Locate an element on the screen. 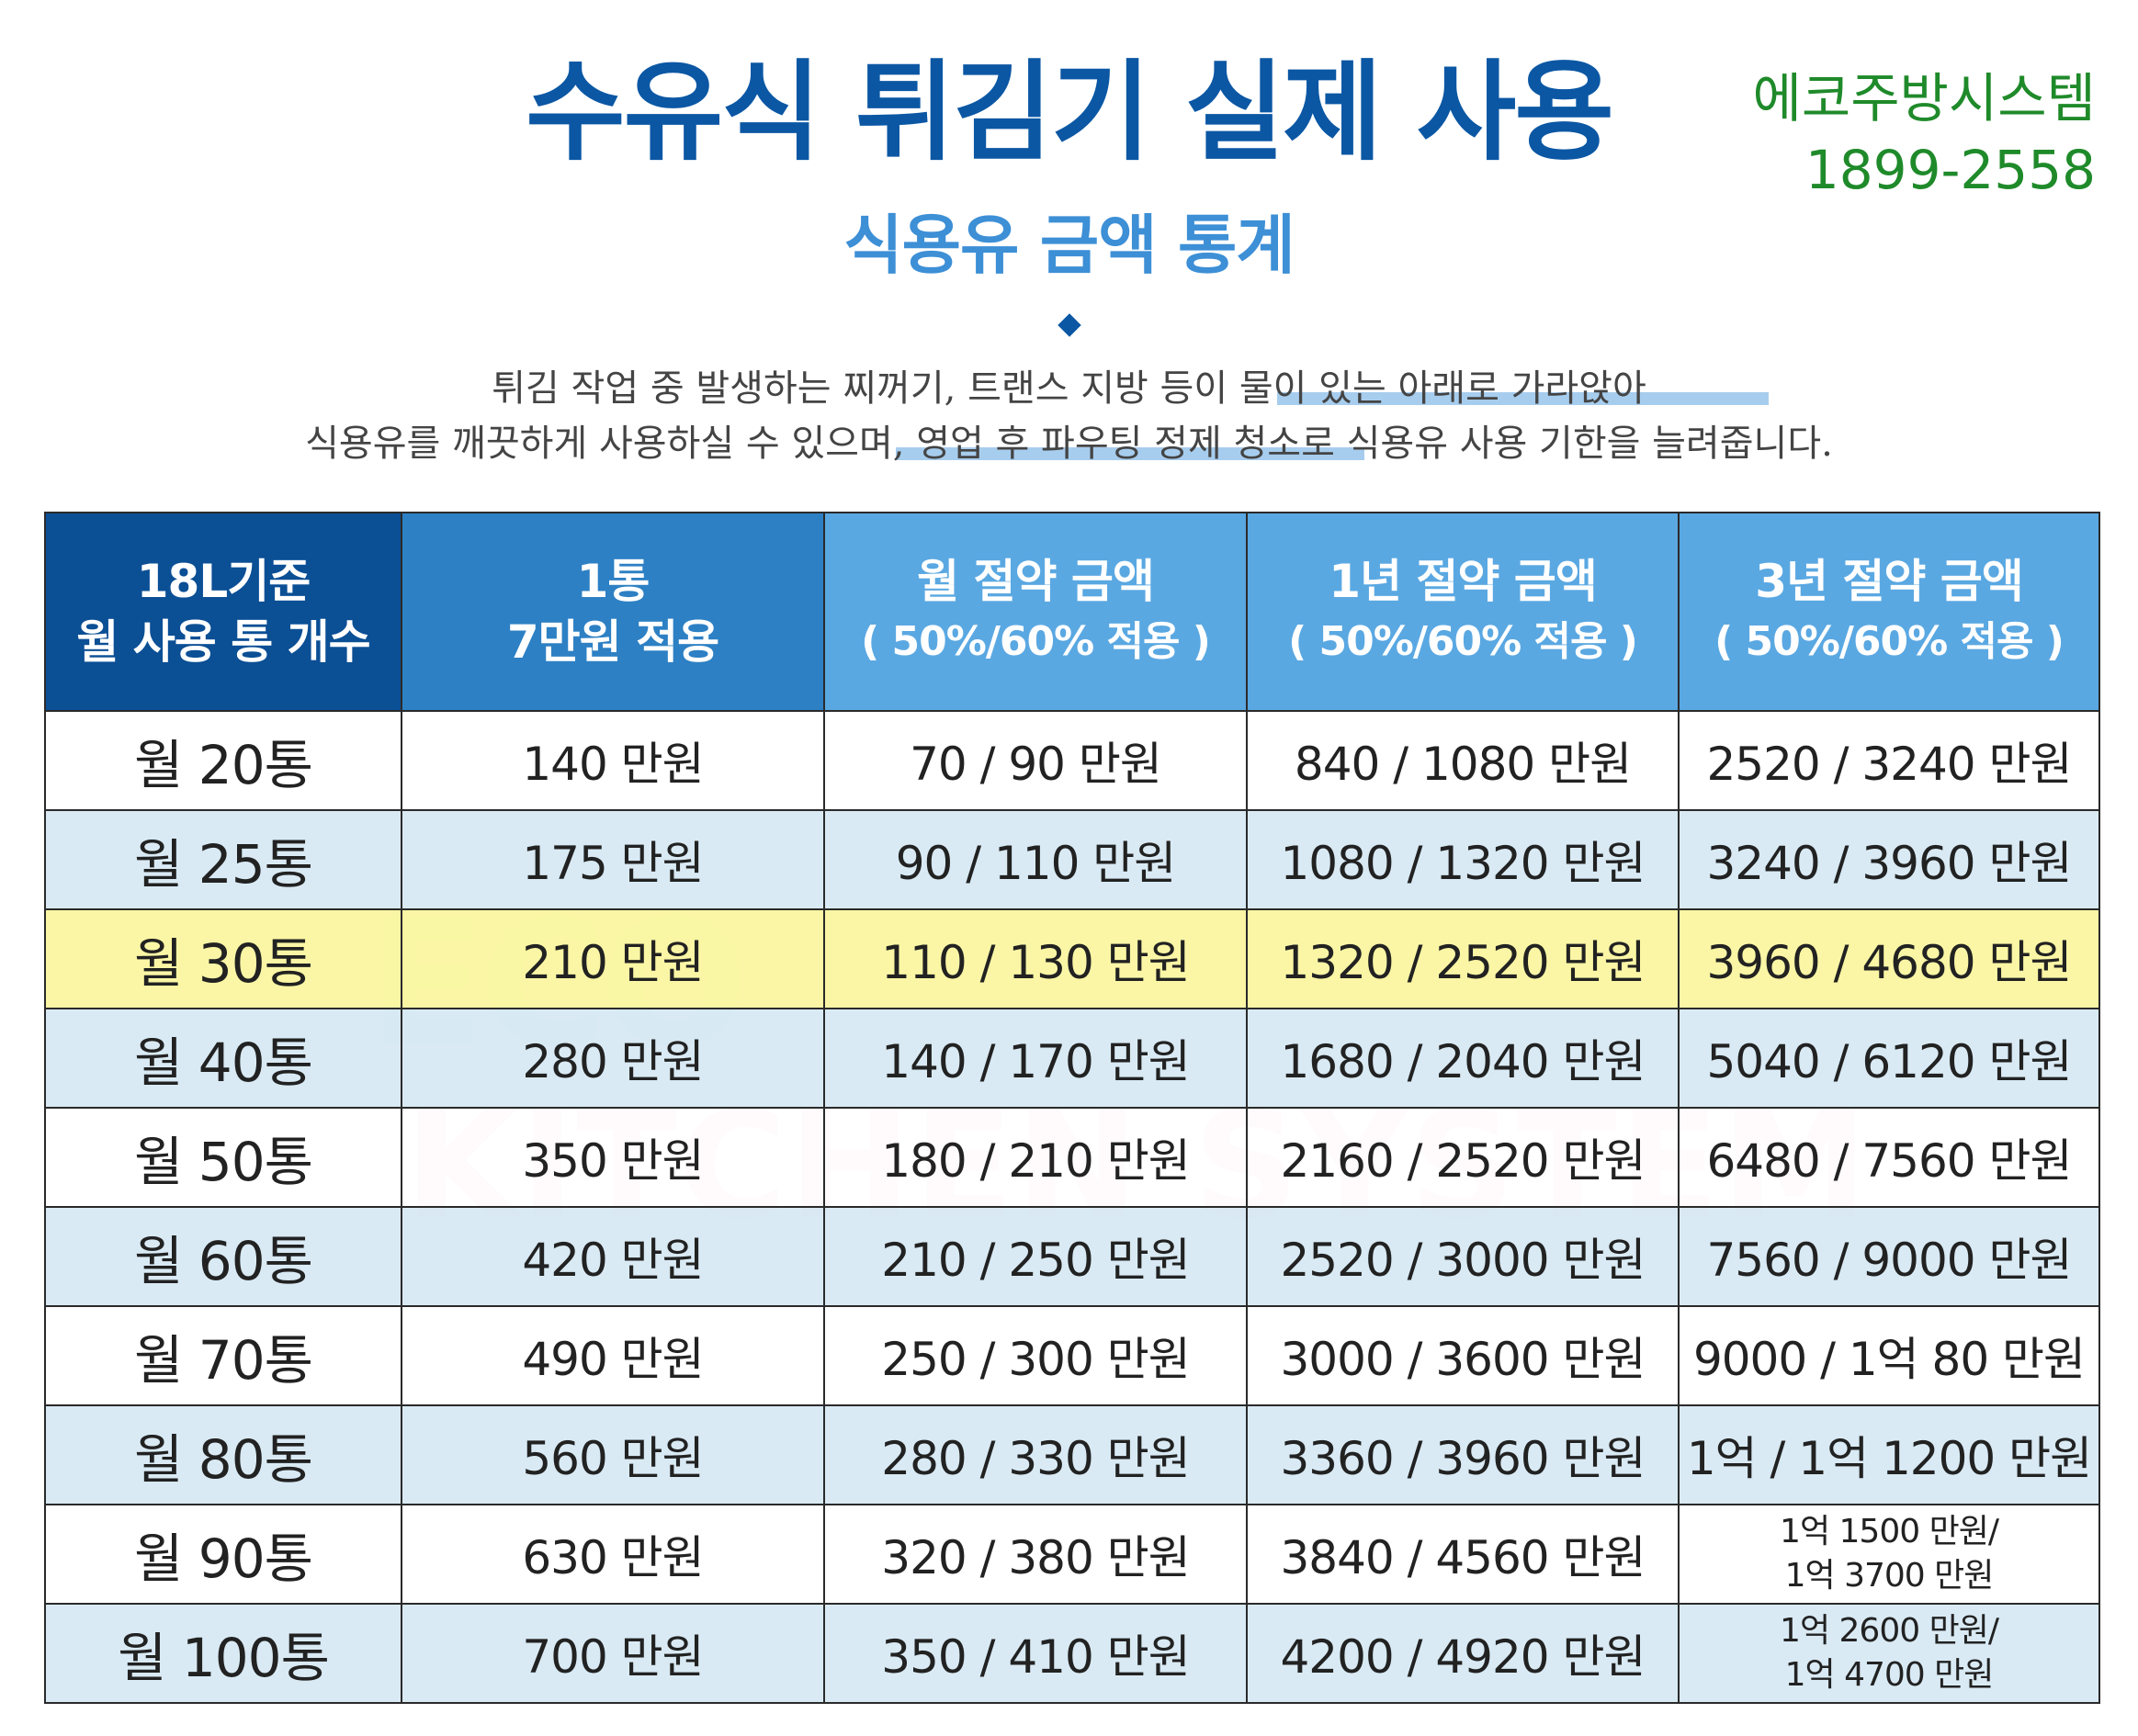  row-label-cell: 월 50통 is located at coordinates (223, 1157).